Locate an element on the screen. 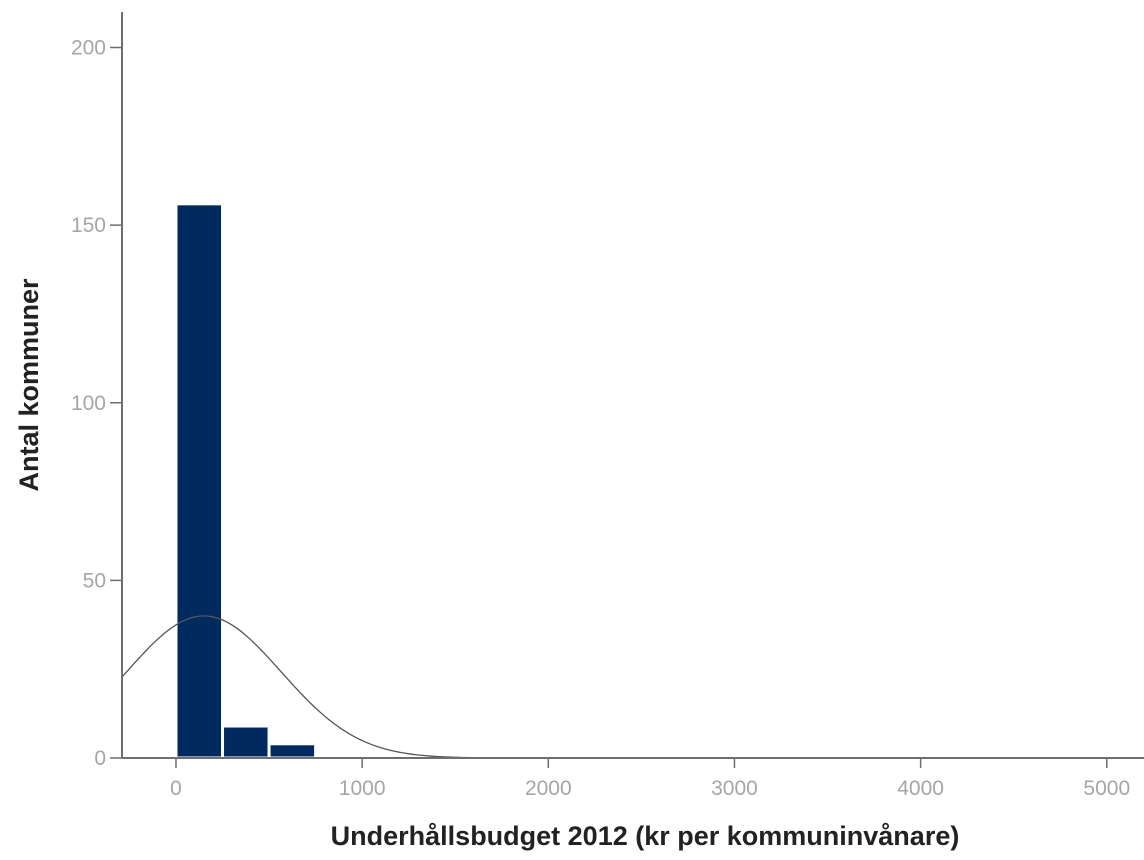 The height and width of the screenshot is (860, 1144). bars-group is located at coordinates (246, 481).